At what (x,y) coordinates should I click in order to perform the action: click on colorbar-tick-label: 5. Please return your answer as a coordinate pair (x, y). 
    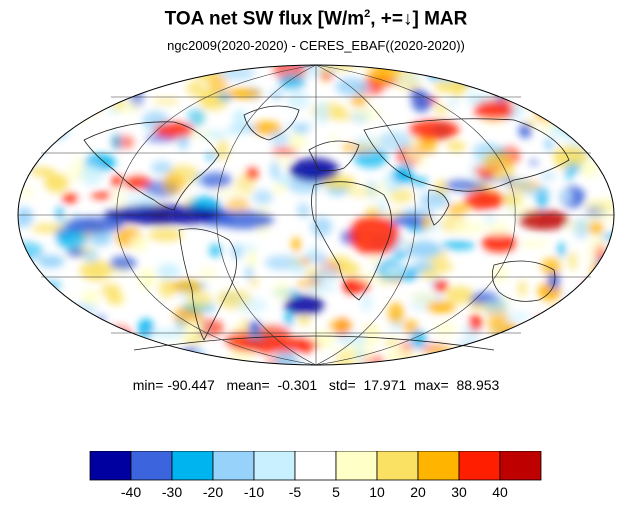
    Looking at the image, I should click on (336, 491).